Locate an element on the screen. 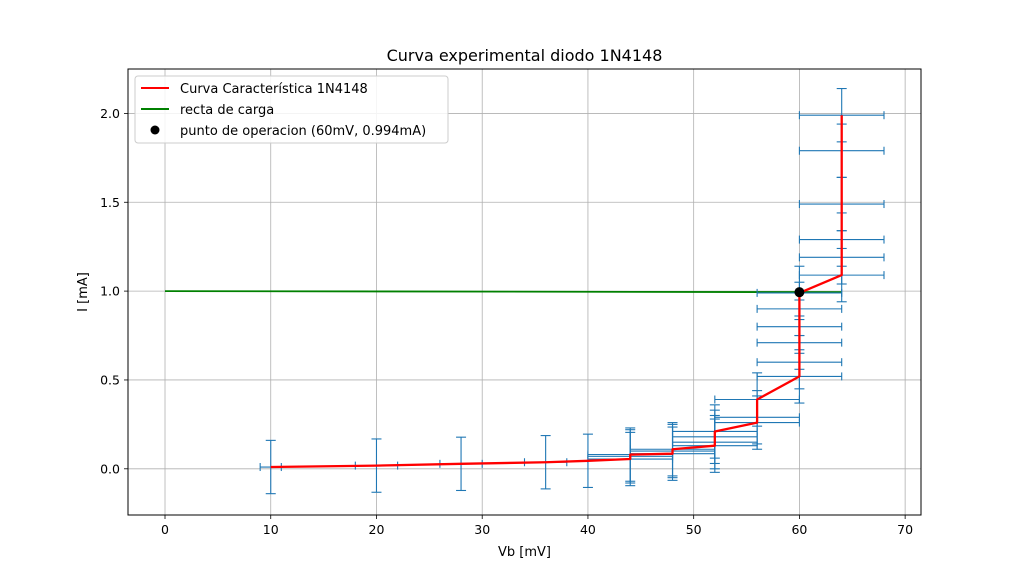 This screenshot has height=579, width=1024. legend-frame is located at coordinates (291, 109).